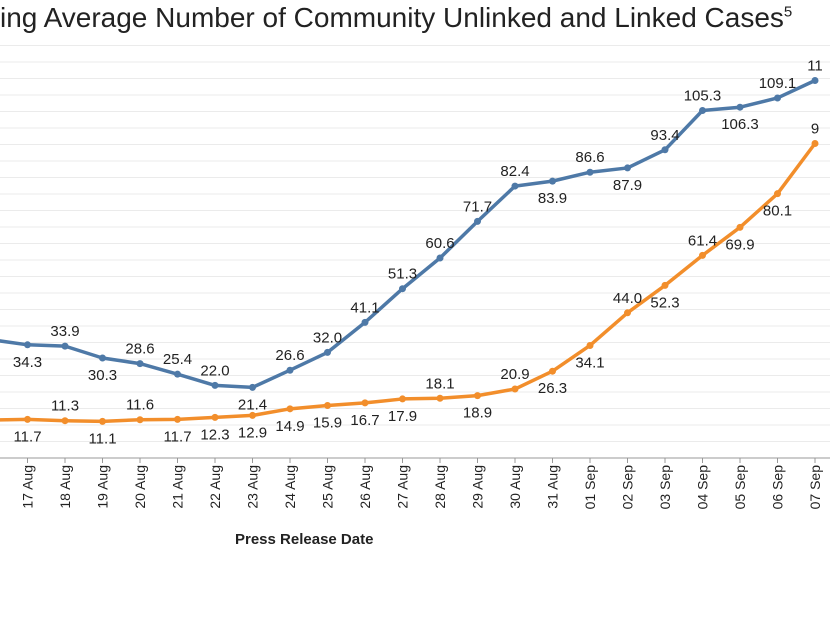 This screenshot has width=830, height=622. What do you see at coordinates (65, 406) in the screenshot?
I see `linked-data-label: 11.3` at bounding box center [65, 406].